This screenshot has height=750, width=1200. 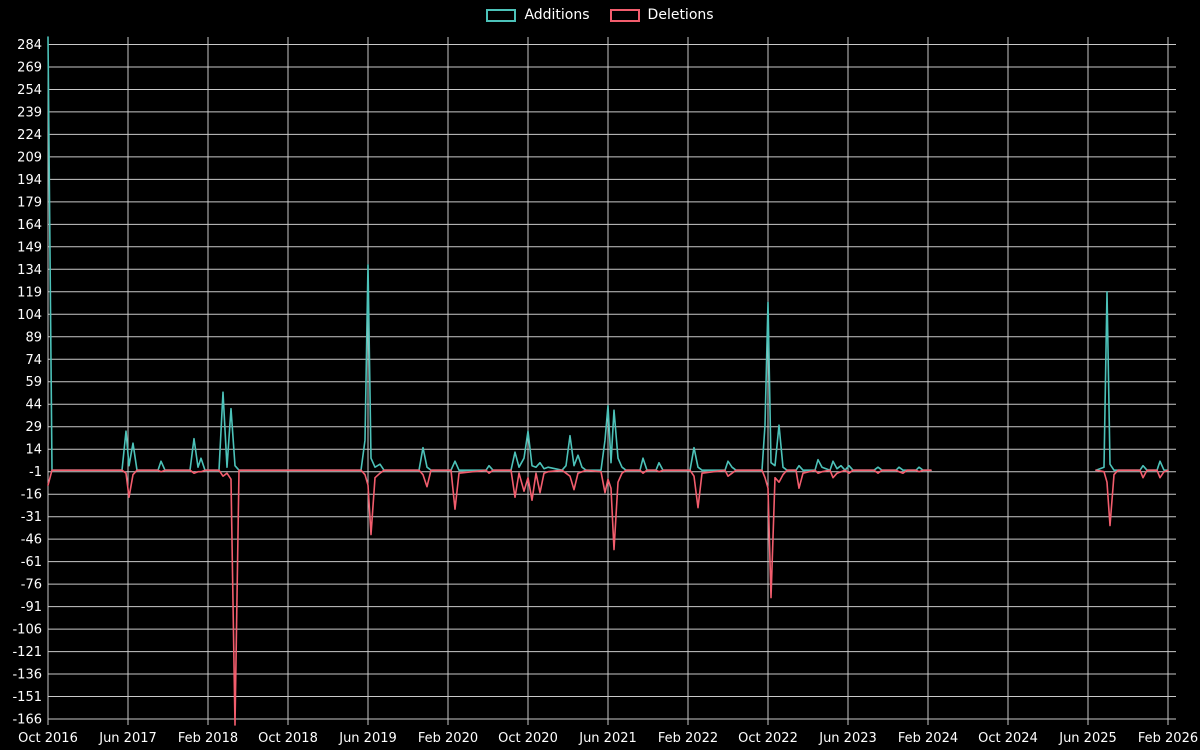 I want to click on y-tick-label: -16, so click(x=31, y=495).